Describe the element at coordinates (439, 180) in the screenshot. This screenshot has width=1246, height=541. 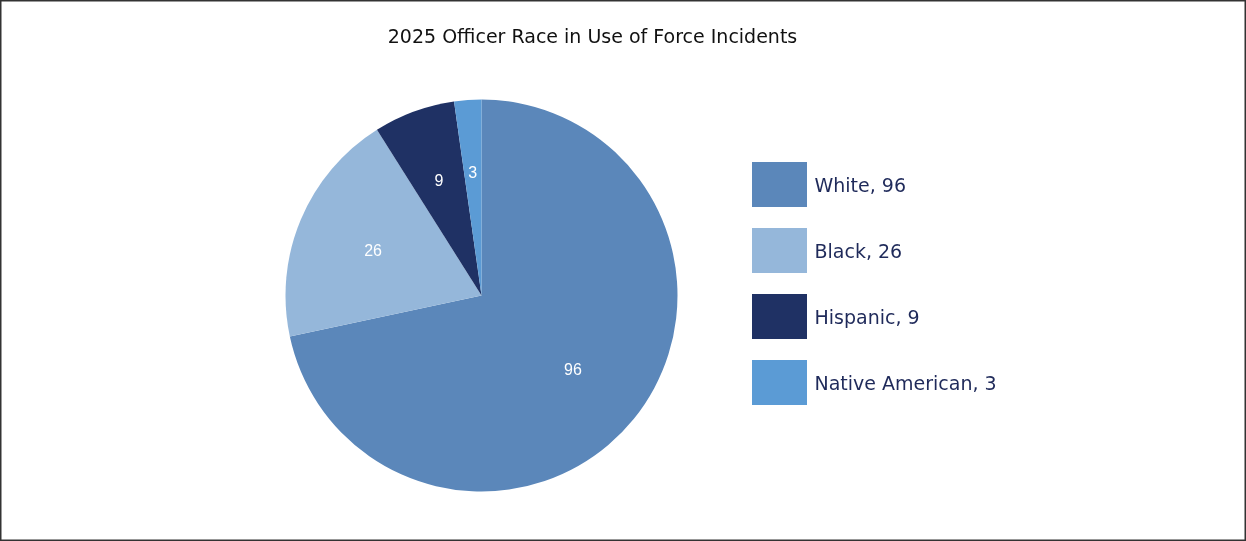
I see `data-label: 9` at that location.